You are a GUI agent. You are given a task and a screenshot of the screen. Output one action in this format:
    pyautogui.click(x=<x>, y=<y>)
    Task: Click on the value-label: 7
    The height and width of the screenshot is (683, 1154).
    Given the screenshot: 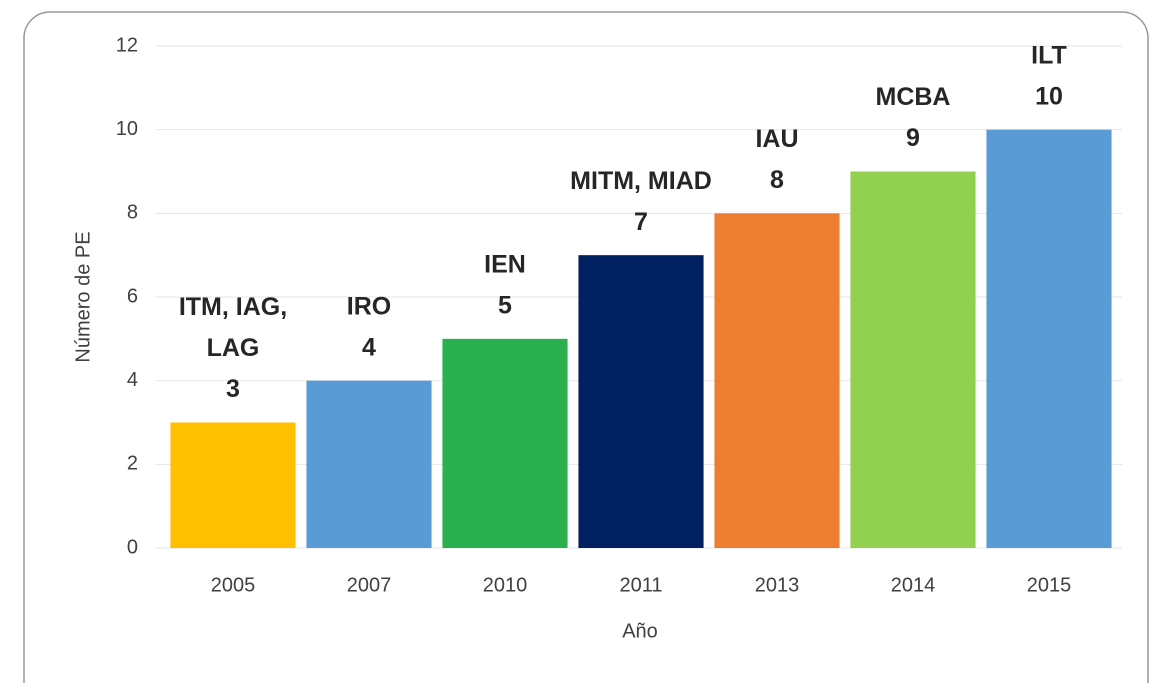 What is the action you would take?
    pyautogui.click(x=641, y=222)
    